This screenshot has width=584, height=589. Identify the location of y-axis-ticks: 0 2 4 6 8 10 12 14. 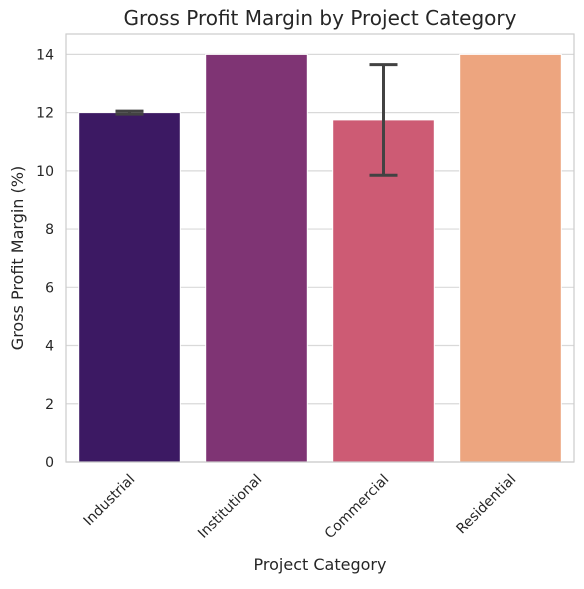
(45, 259).